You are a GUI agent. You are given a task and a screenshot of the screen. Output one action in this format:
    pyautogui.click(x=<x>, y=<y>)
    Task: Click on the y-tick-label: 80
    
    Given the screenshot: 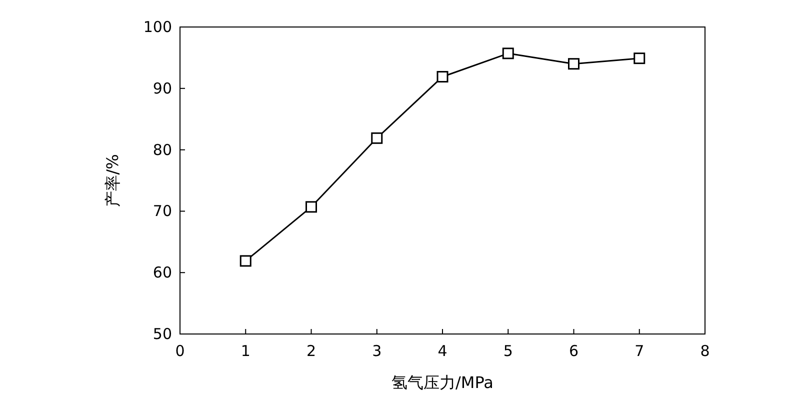 What is the action you would take?
    pyautogui.click(x=162, y=149)
    